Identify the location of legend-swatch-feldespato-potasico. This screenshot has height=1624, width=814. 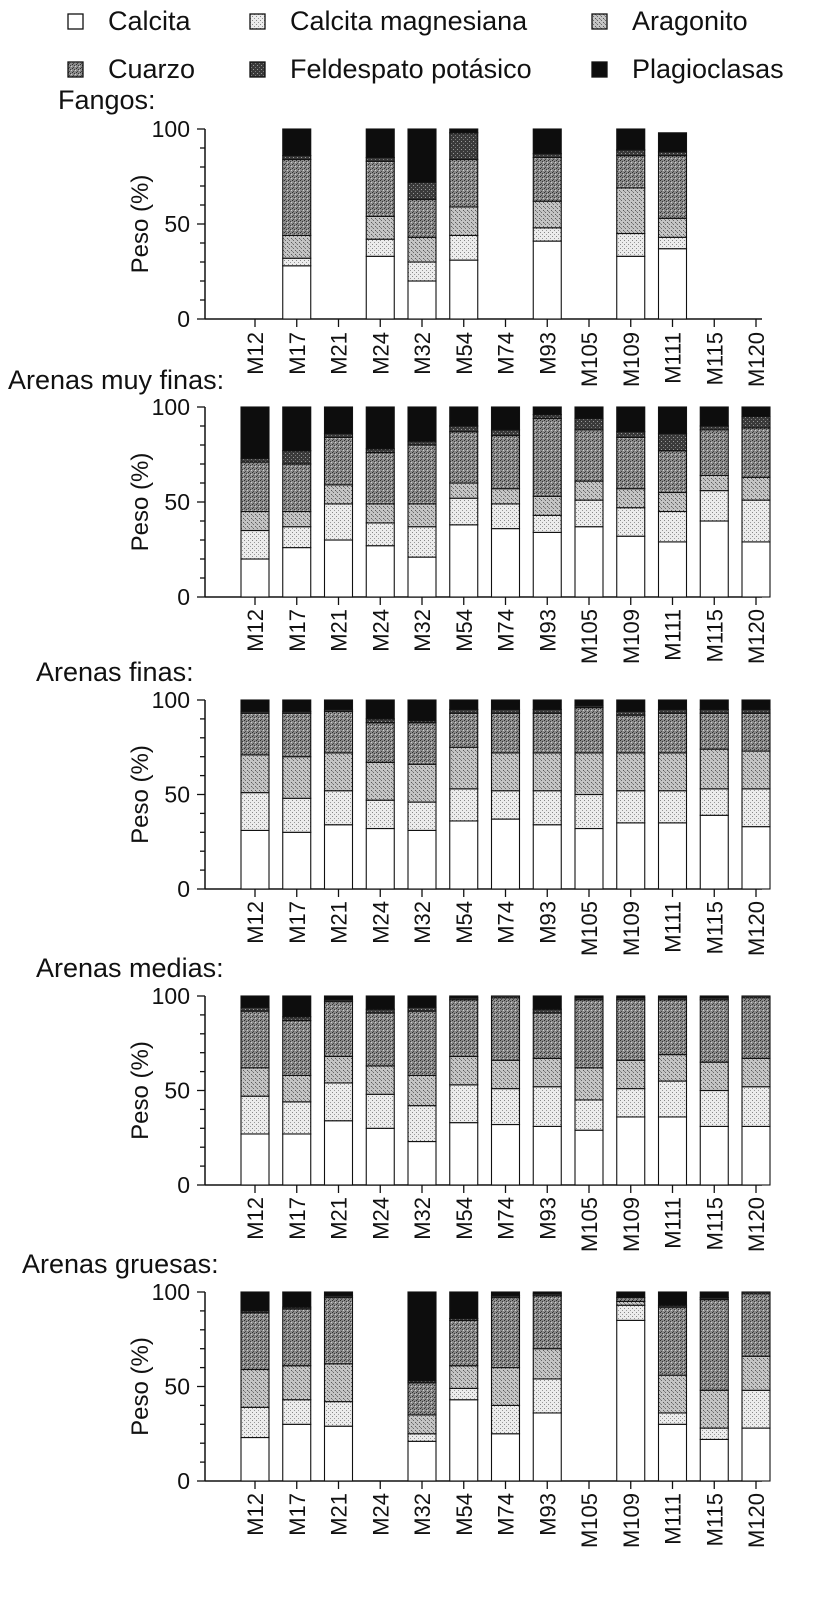
(257, 69).